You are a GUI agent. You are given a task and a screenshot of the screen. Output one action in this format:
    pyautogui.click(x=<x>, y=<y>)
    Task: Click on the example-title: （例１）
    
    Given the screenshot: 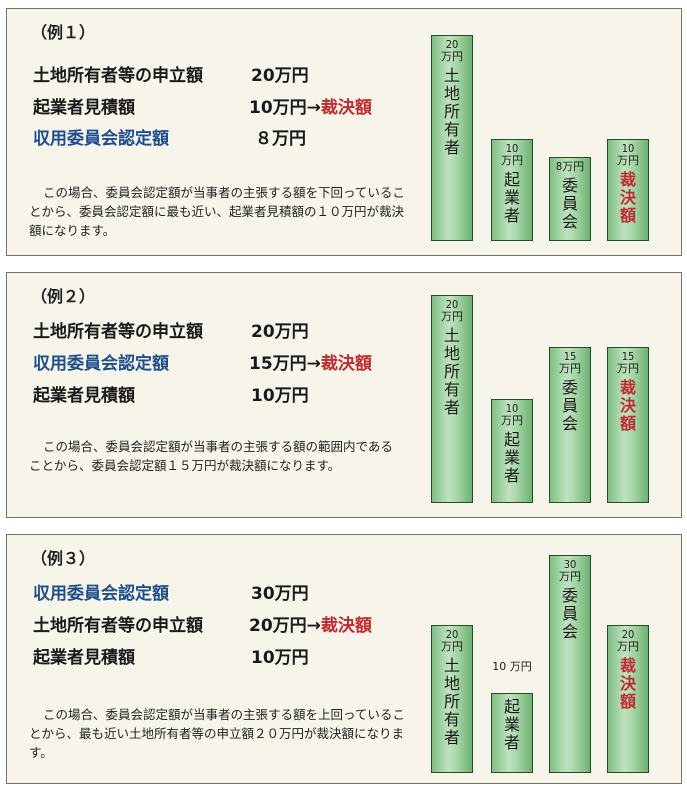 What is the action you would take?
    pyautogui.click(x=63, y=32)
    